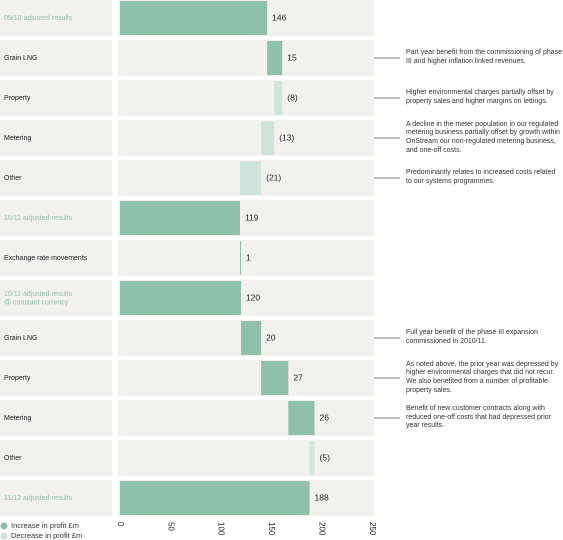 The height and width of the screenshot is (540, 563). I want to click on value-label: 26, so click(325, 417).